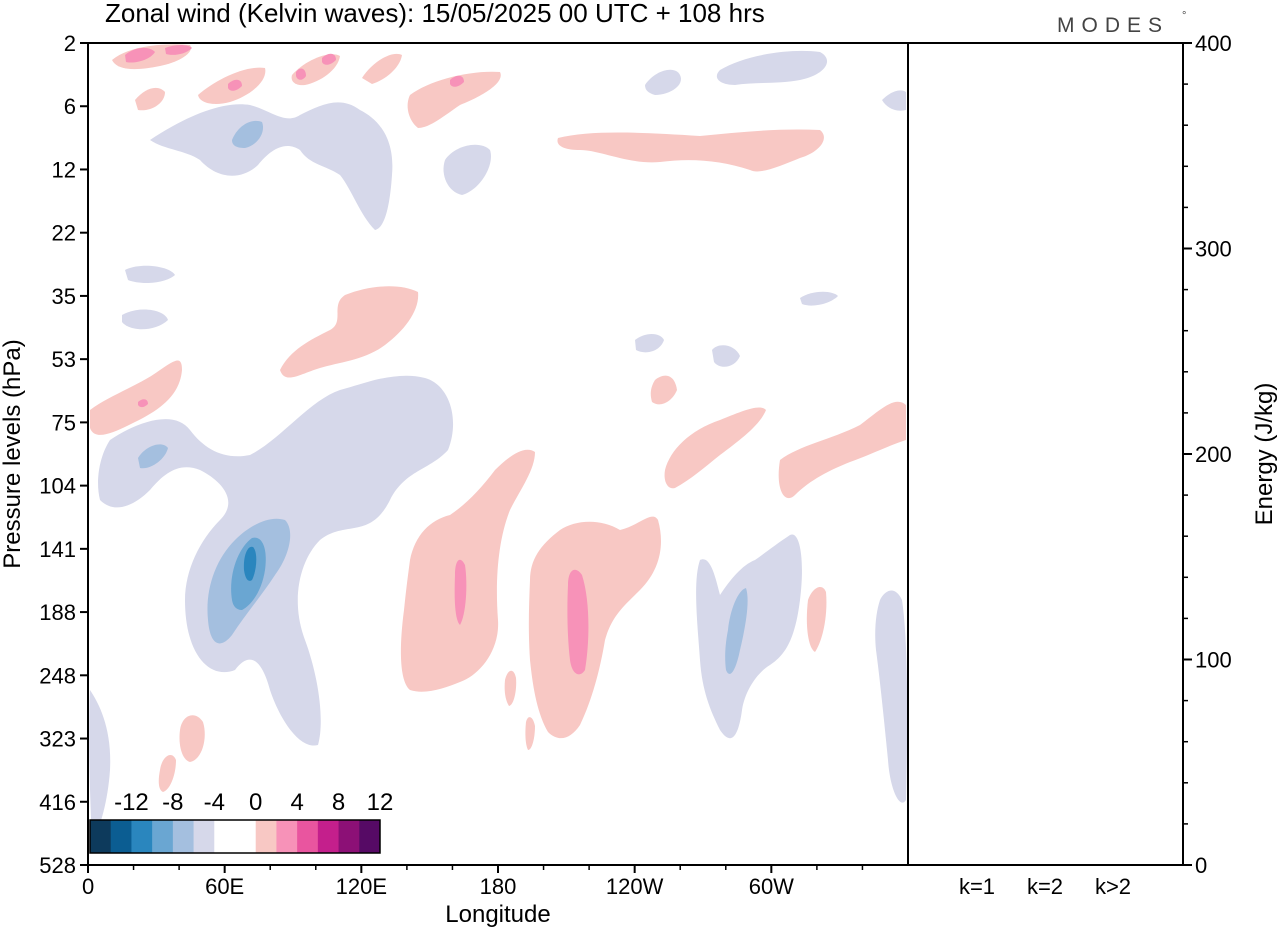 Image resolution: width=1280 pixels, height=930 pixels. I want to click on y-tick-label: 141, so click(57, 549).